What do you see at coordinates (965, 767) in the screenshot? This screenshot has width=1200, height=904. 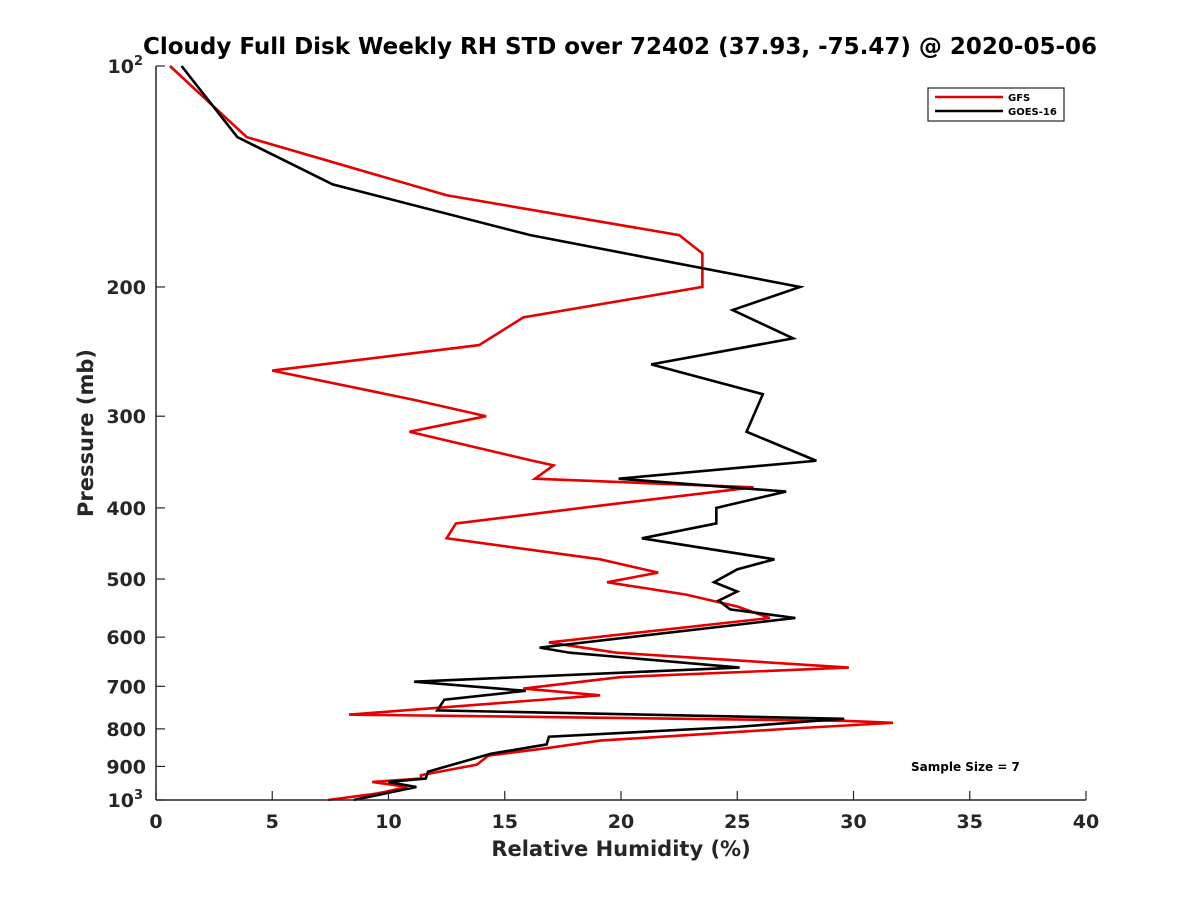 I see `sample-size-annotation: Sample Size = 7` at bounding box center [965, 767].